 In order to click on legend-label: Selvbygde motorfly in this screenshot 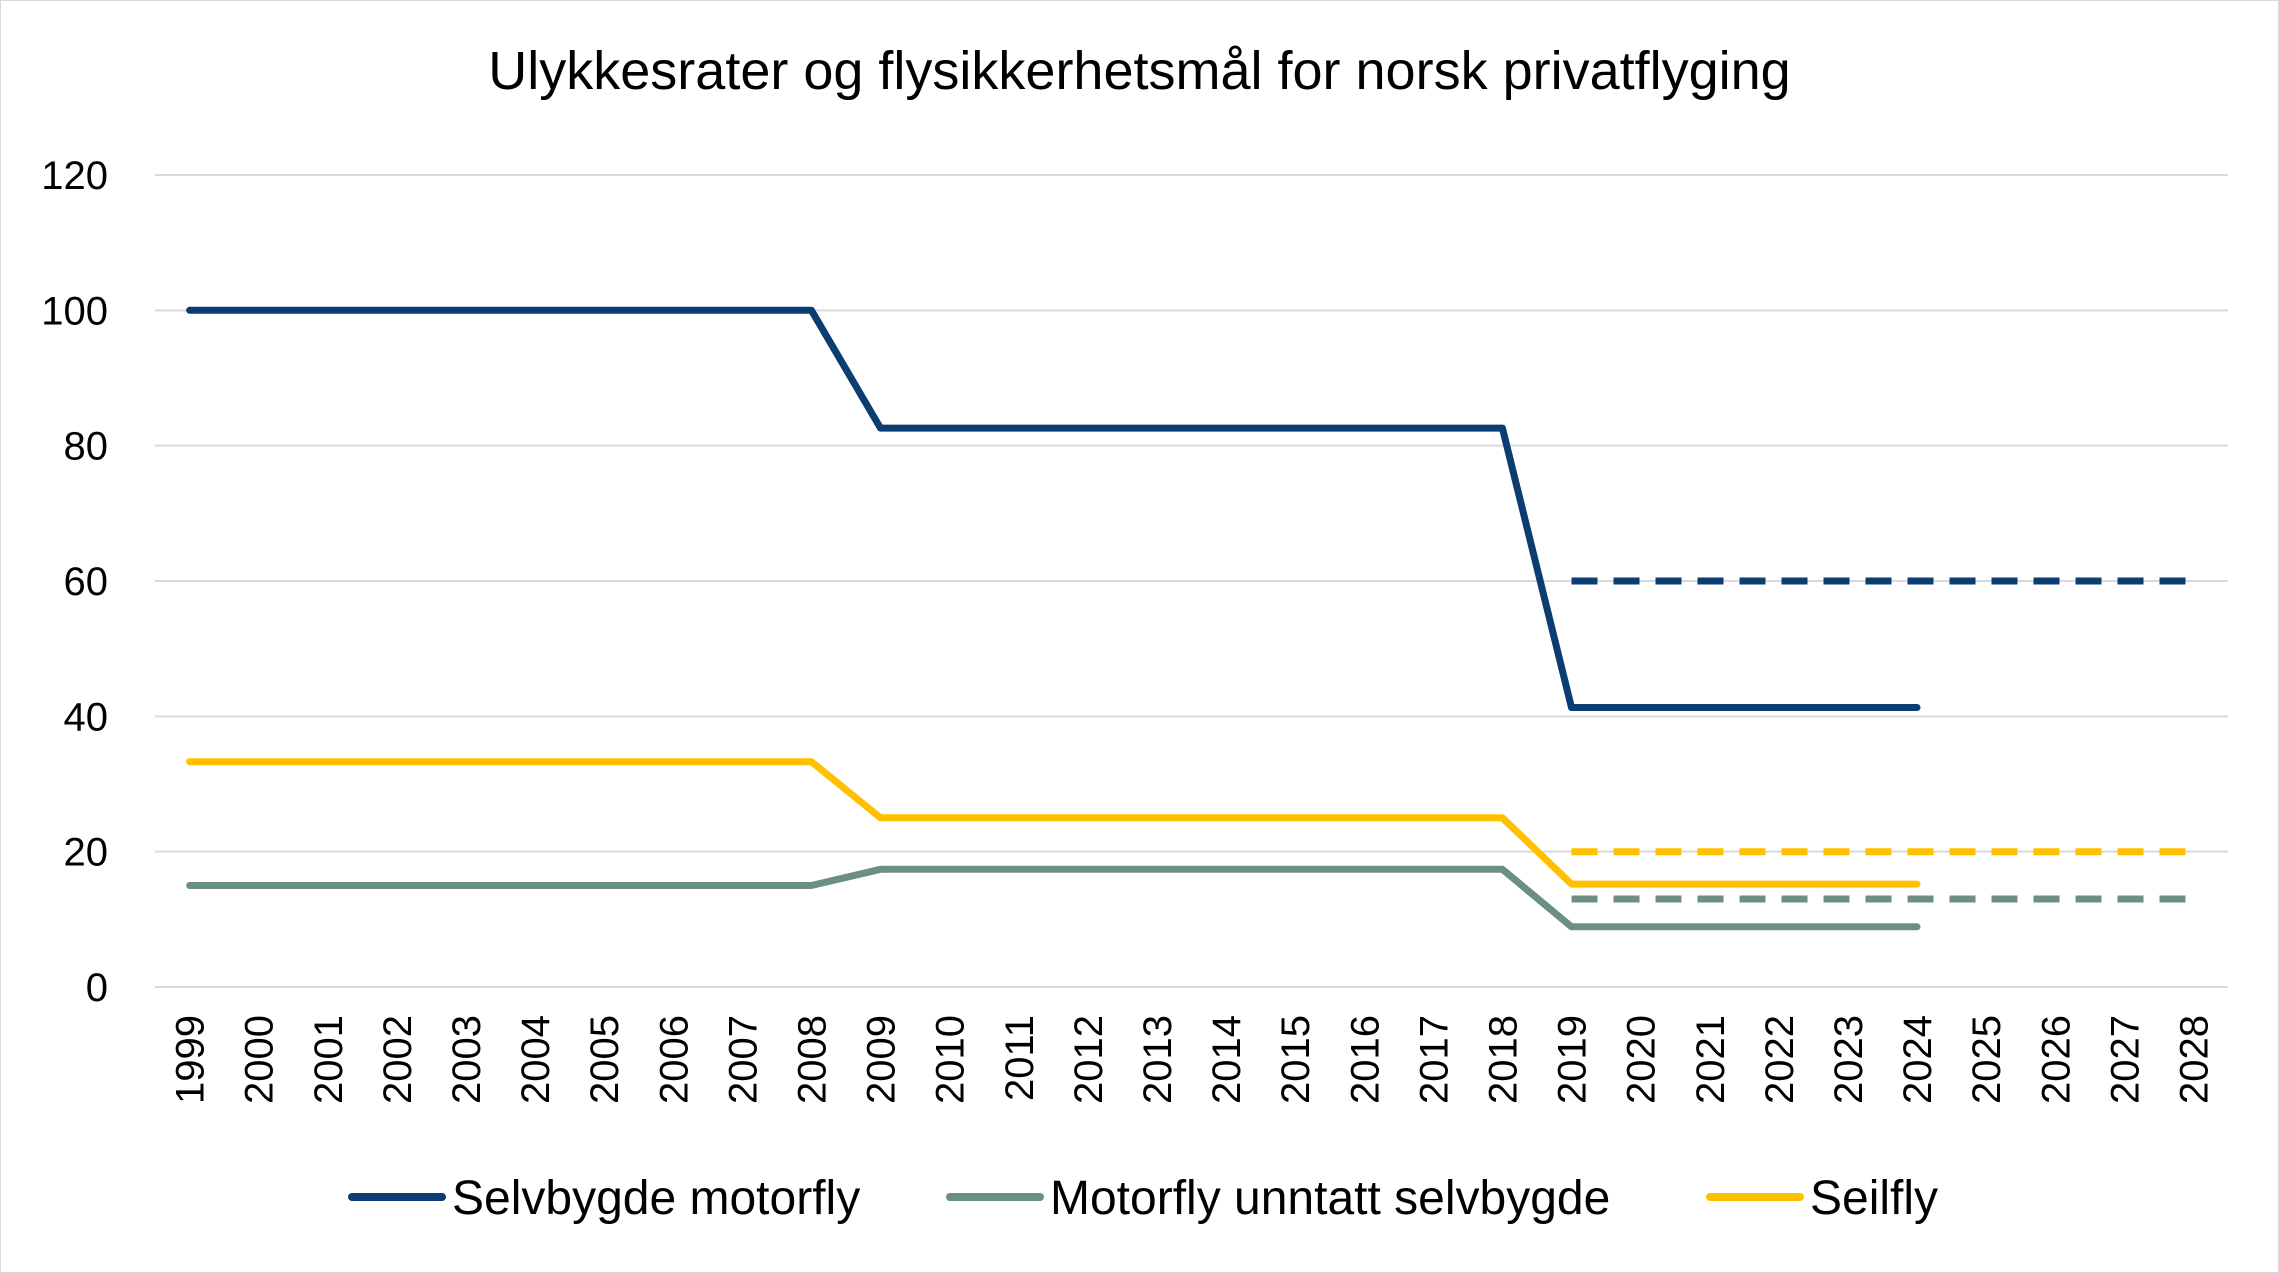, I will do `click(656, 1198)`.